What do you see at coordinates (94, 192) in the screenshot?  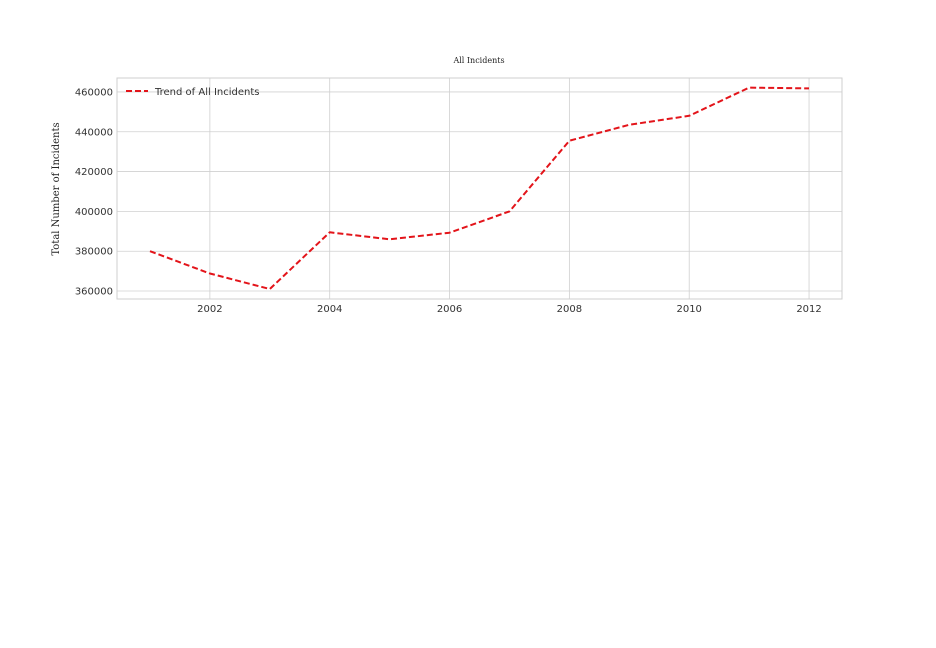 I see `y-tick-labels: 360000 380000 400000 420000 440000 460000` at bounding box center [94, 192].